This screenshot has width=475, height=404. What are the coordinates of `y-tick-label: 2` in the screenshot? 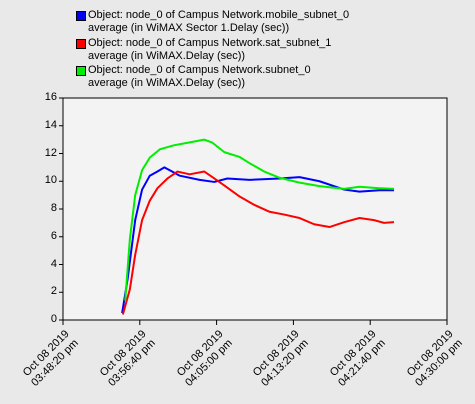 It's located at (53, 291).